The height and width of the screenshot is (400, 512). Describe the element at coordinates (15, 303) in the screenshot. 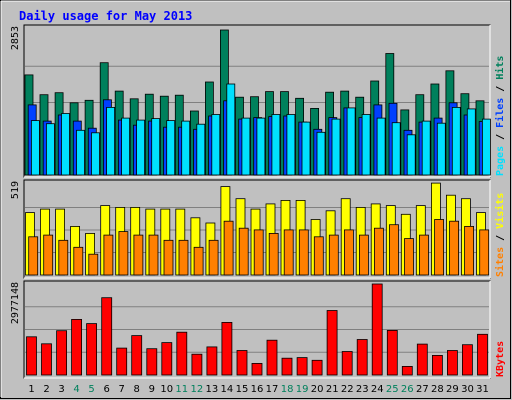

I see `y-max-label: 2977148` at that location.